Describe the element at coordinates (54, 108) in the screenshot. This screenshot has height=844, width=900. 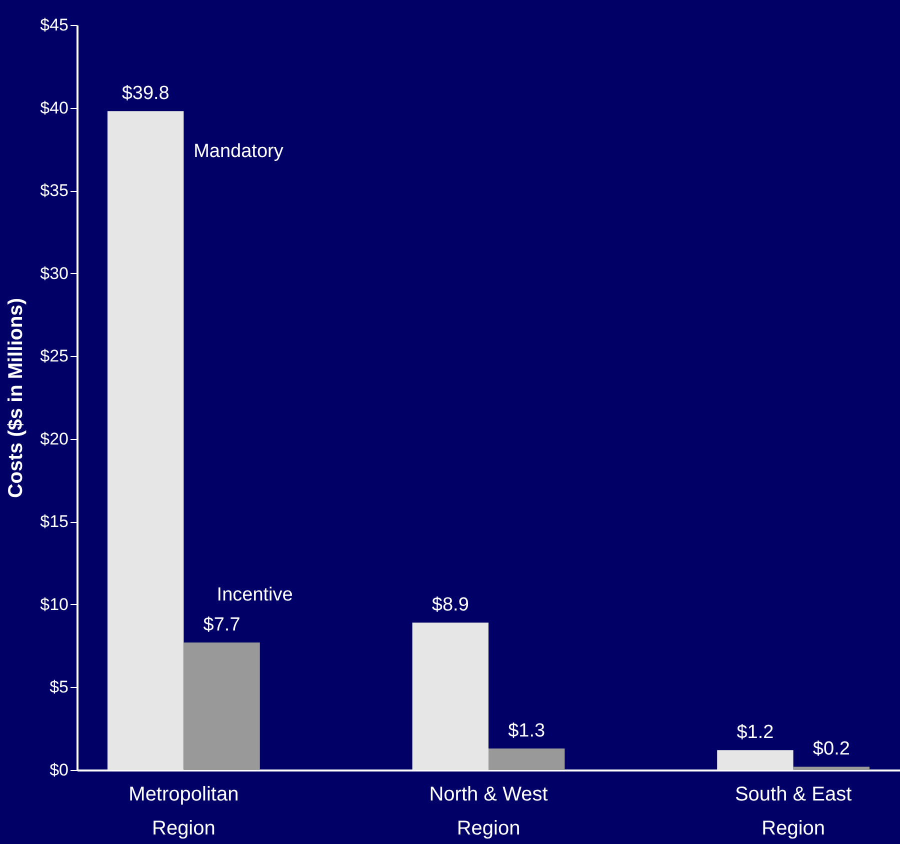
I see `y-tick-label: $40` at that location.